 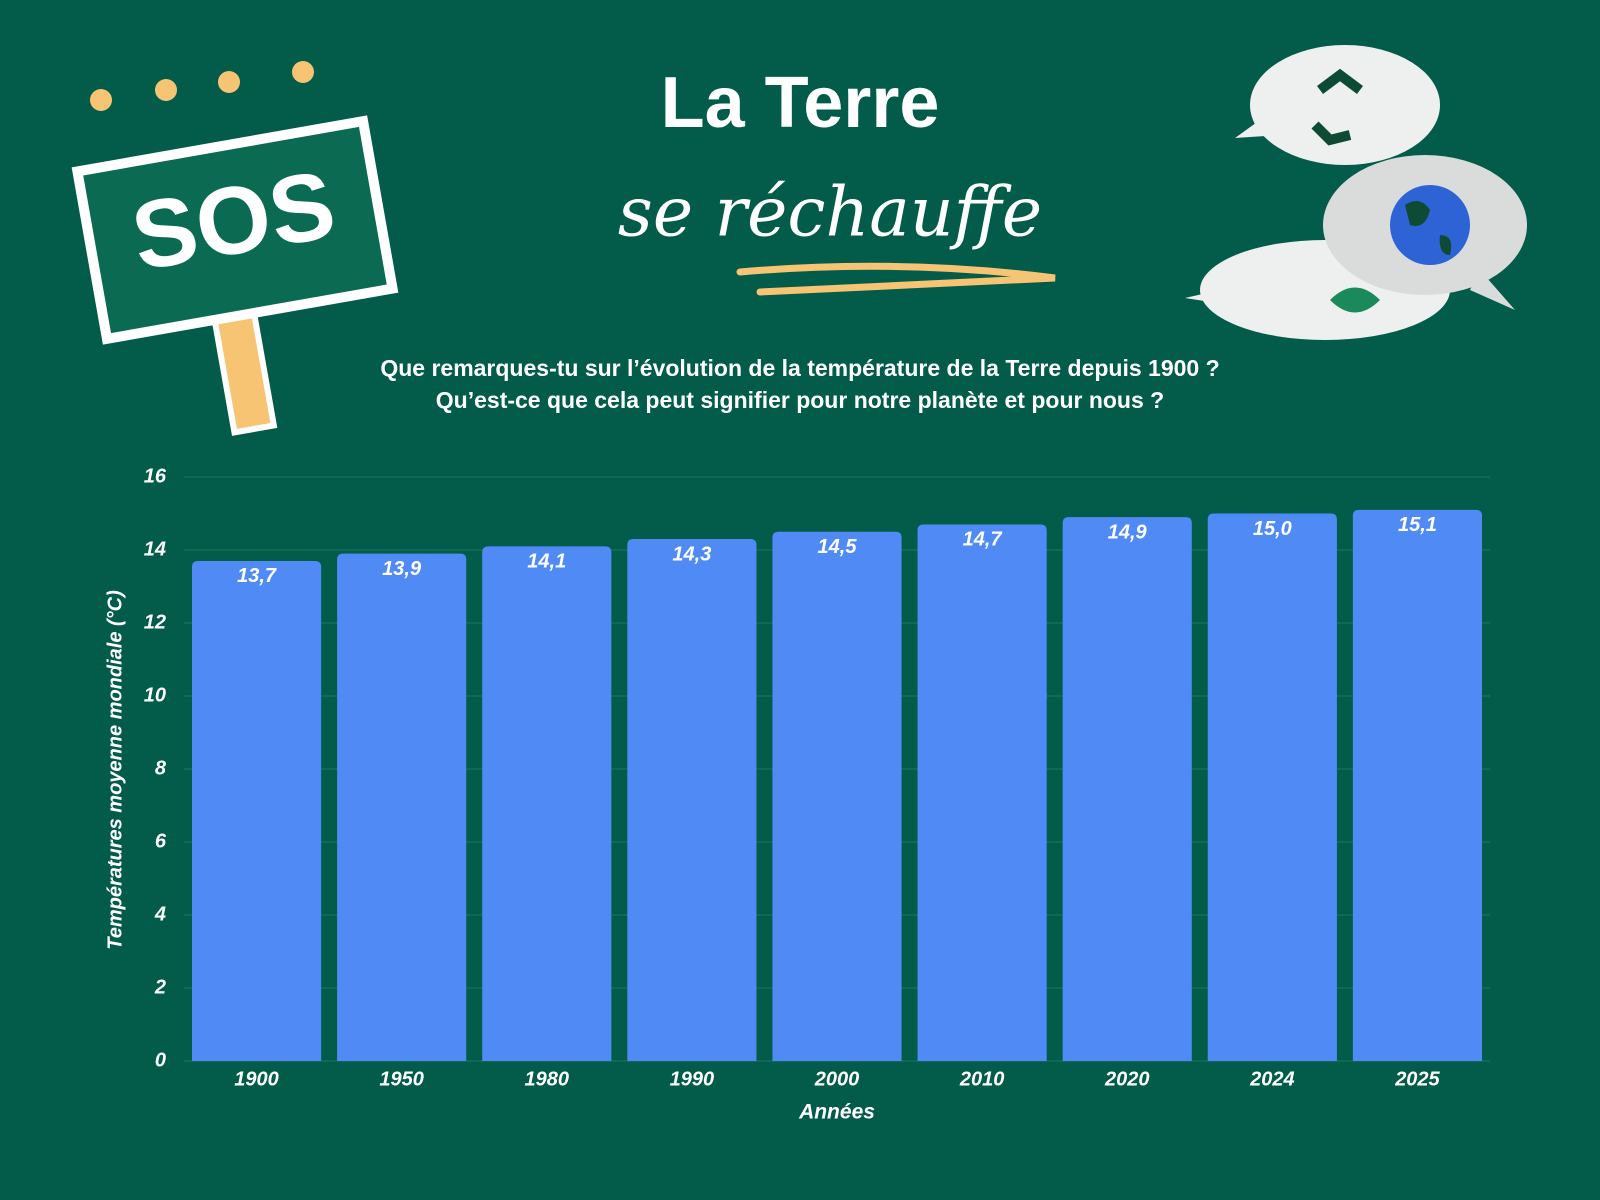 What do you see at coordinates (161, 841) in the screenshot?
I see `y-tick-label: 6` at bounding box center [161, 841].